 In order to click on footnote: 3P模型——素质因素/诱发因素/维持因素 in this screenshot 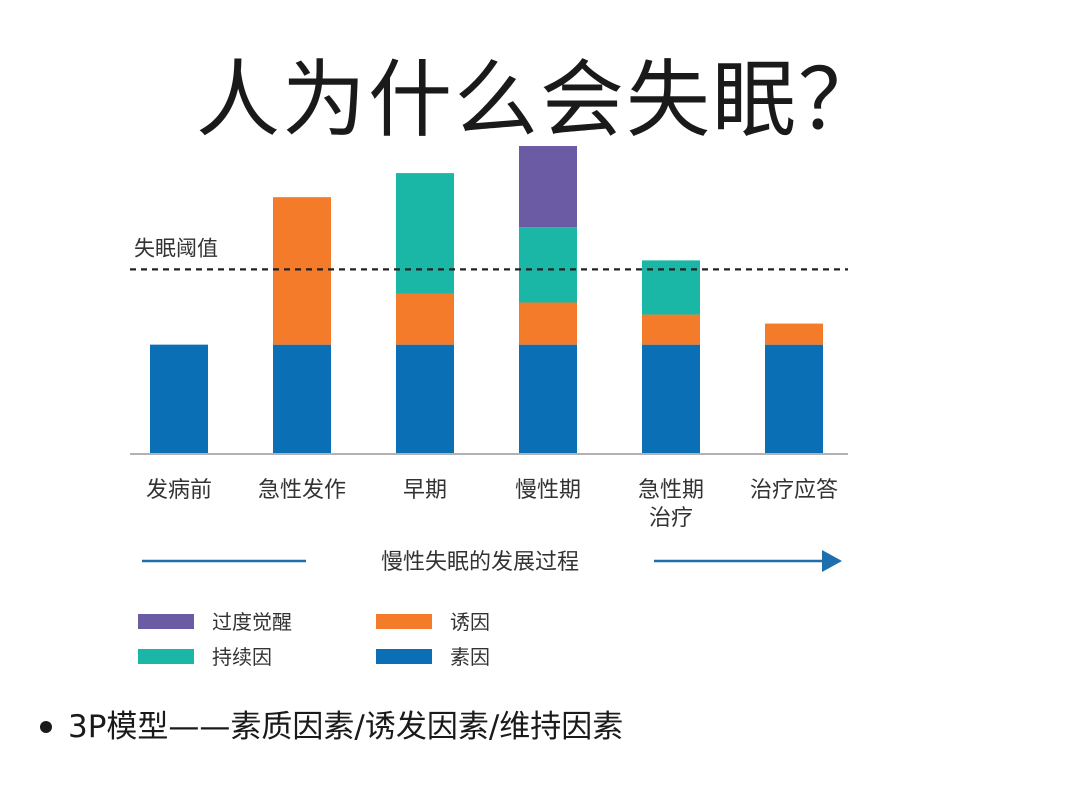, I will do `click(331, 727)`.